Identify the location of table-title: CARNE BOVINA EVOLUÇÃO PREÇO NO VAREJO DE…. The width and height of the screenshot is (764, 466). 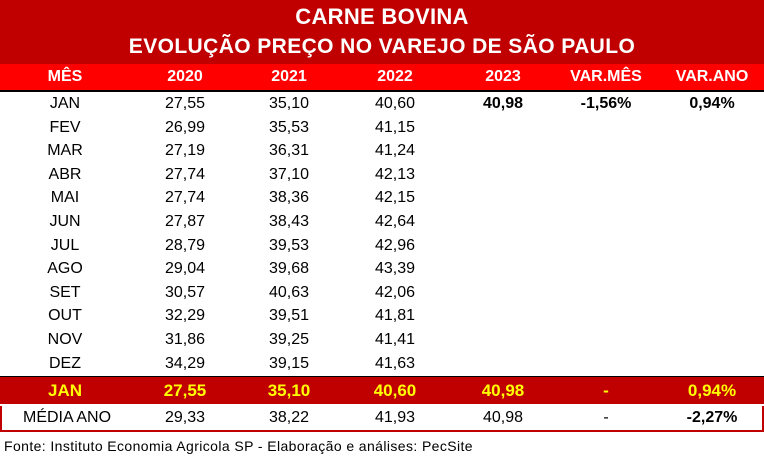
(382, 32).